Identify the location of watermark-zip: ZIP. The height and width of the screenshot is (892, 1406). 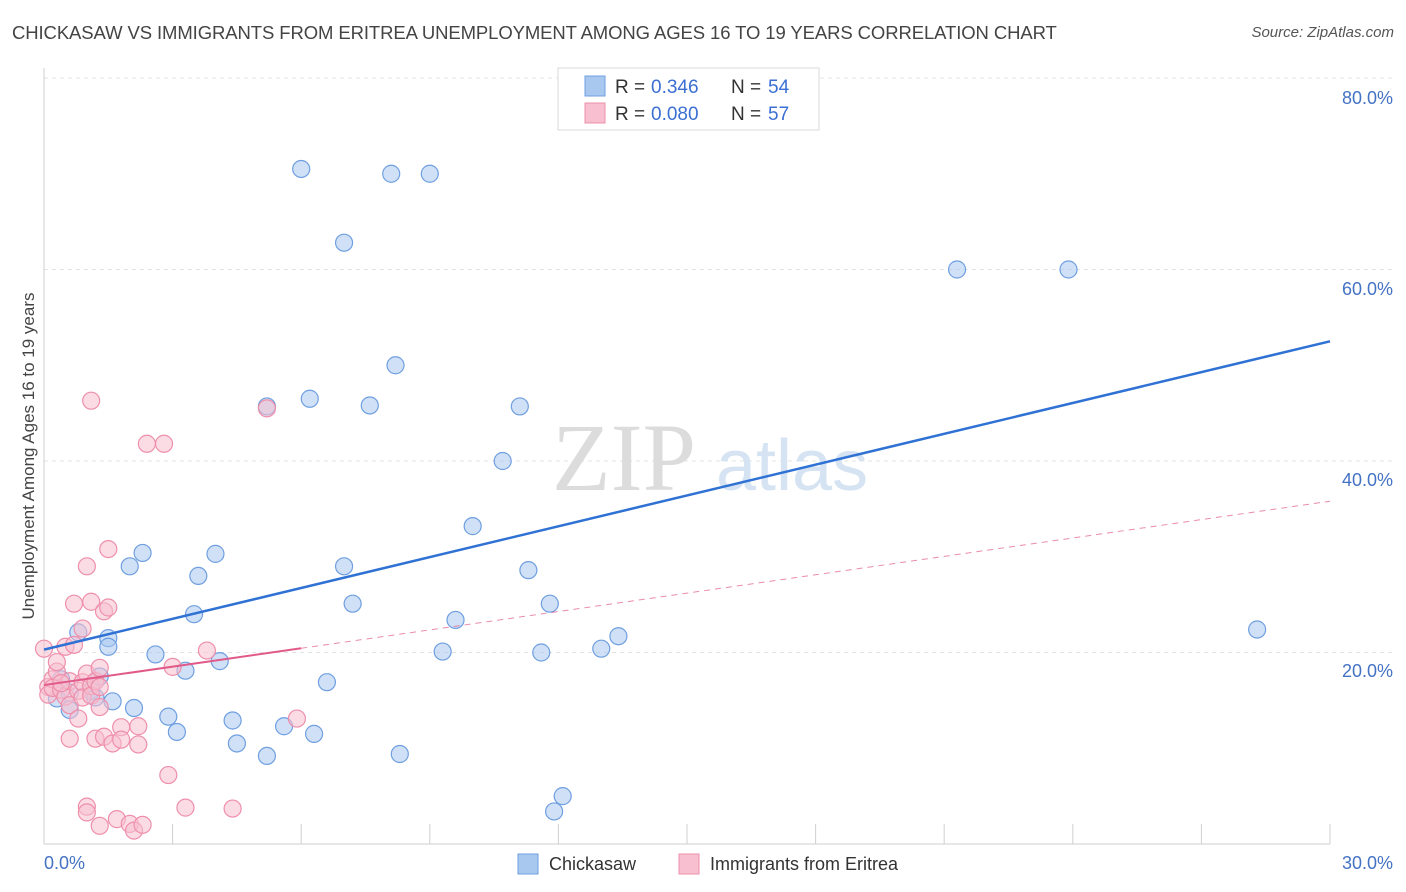
(624, 457).